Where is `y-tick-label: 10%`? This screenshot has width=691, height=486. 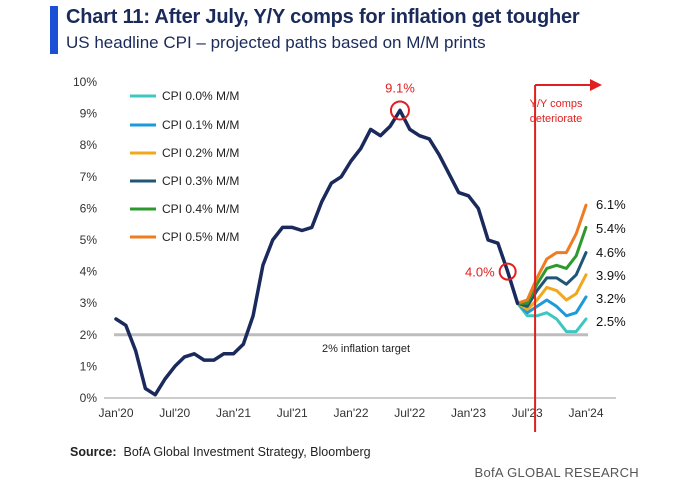
y-tick-label: 10% is located at coordinates (85, 82).